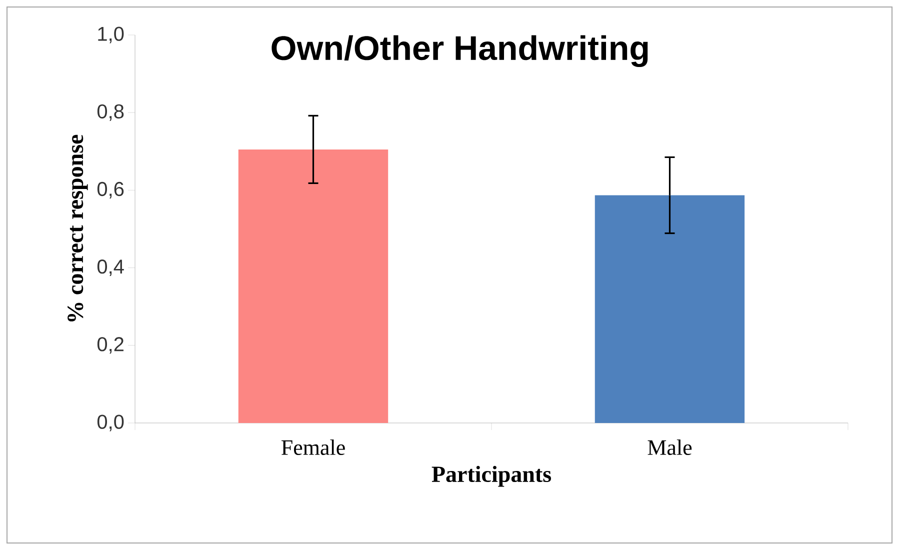  What do you see at coordinates (110, 112) in the screenshot?
I see `y-tick-label: 0,8` at bounding box center [110, 112].